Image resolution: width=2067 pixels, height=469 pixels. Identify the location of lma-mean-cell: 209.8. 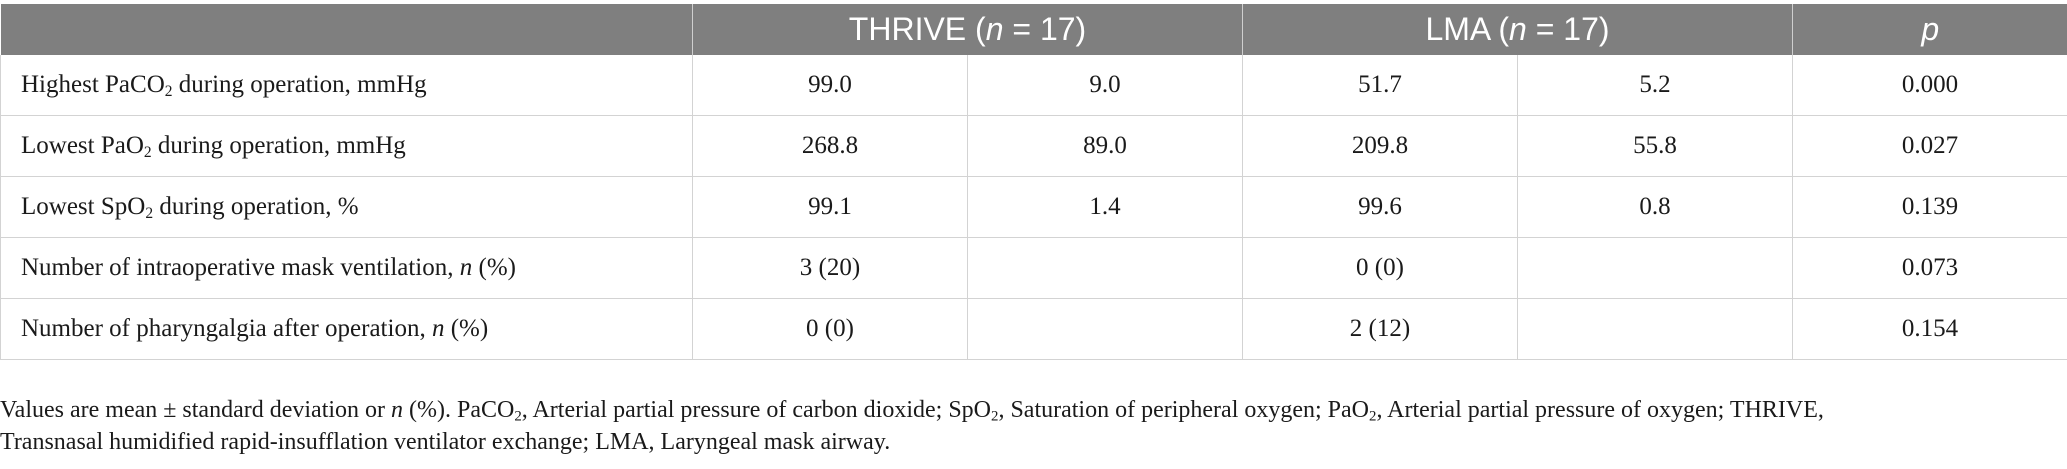
(1380, 146).